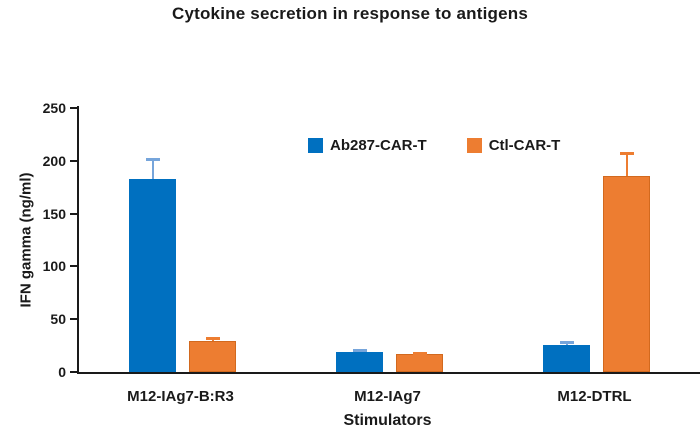 Image resolution: width=700 pixels, height=437 pixels. What do you see at coordinates (566, 358) in the screenshot?
I see `bar-Ab287-CAR-T-M12-DTRL` at bounding box center [566, 358].